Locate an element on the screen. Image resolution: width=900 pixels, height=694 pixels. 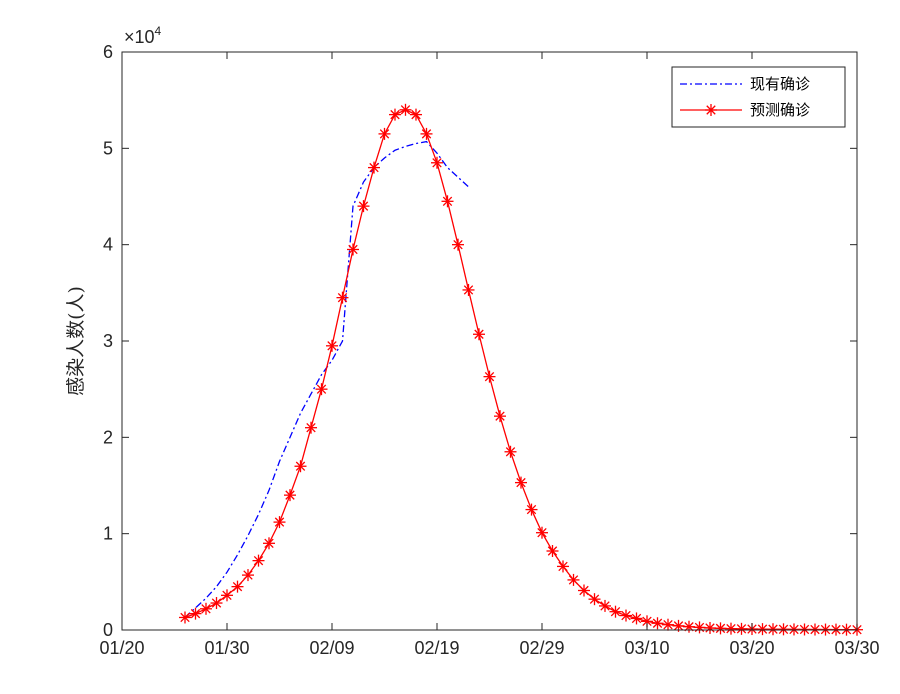
legend-box is located at coordinates (758, 97).